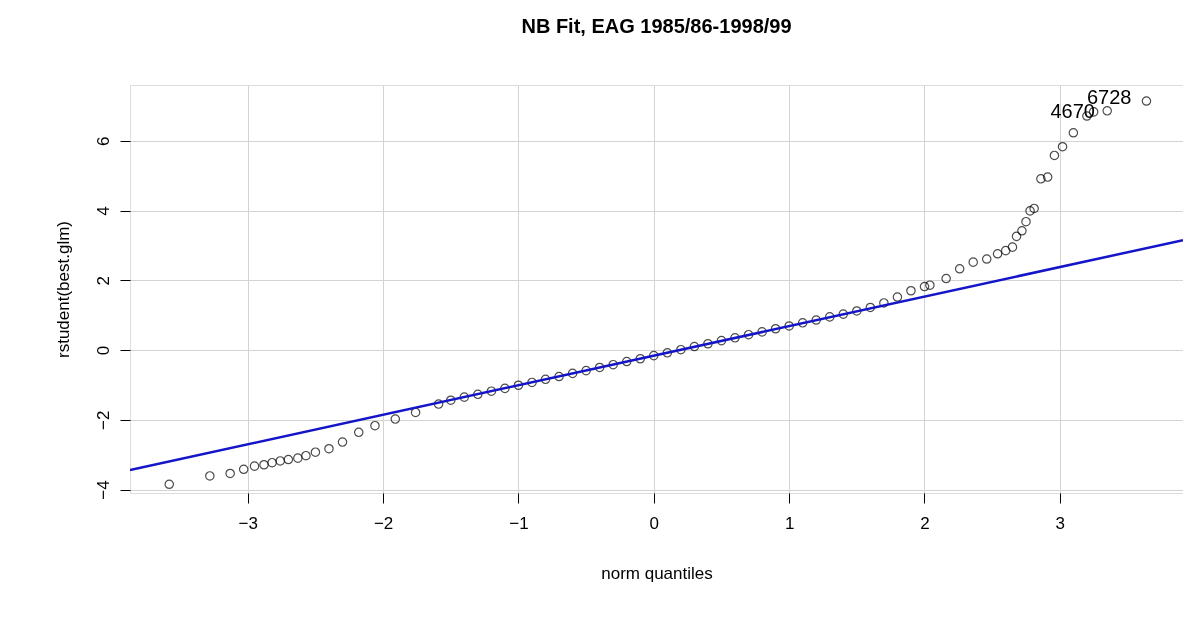 The height and width of the screenshot is (628, 1183). I want to click on y-tick-label: 2, so click(103, 281).